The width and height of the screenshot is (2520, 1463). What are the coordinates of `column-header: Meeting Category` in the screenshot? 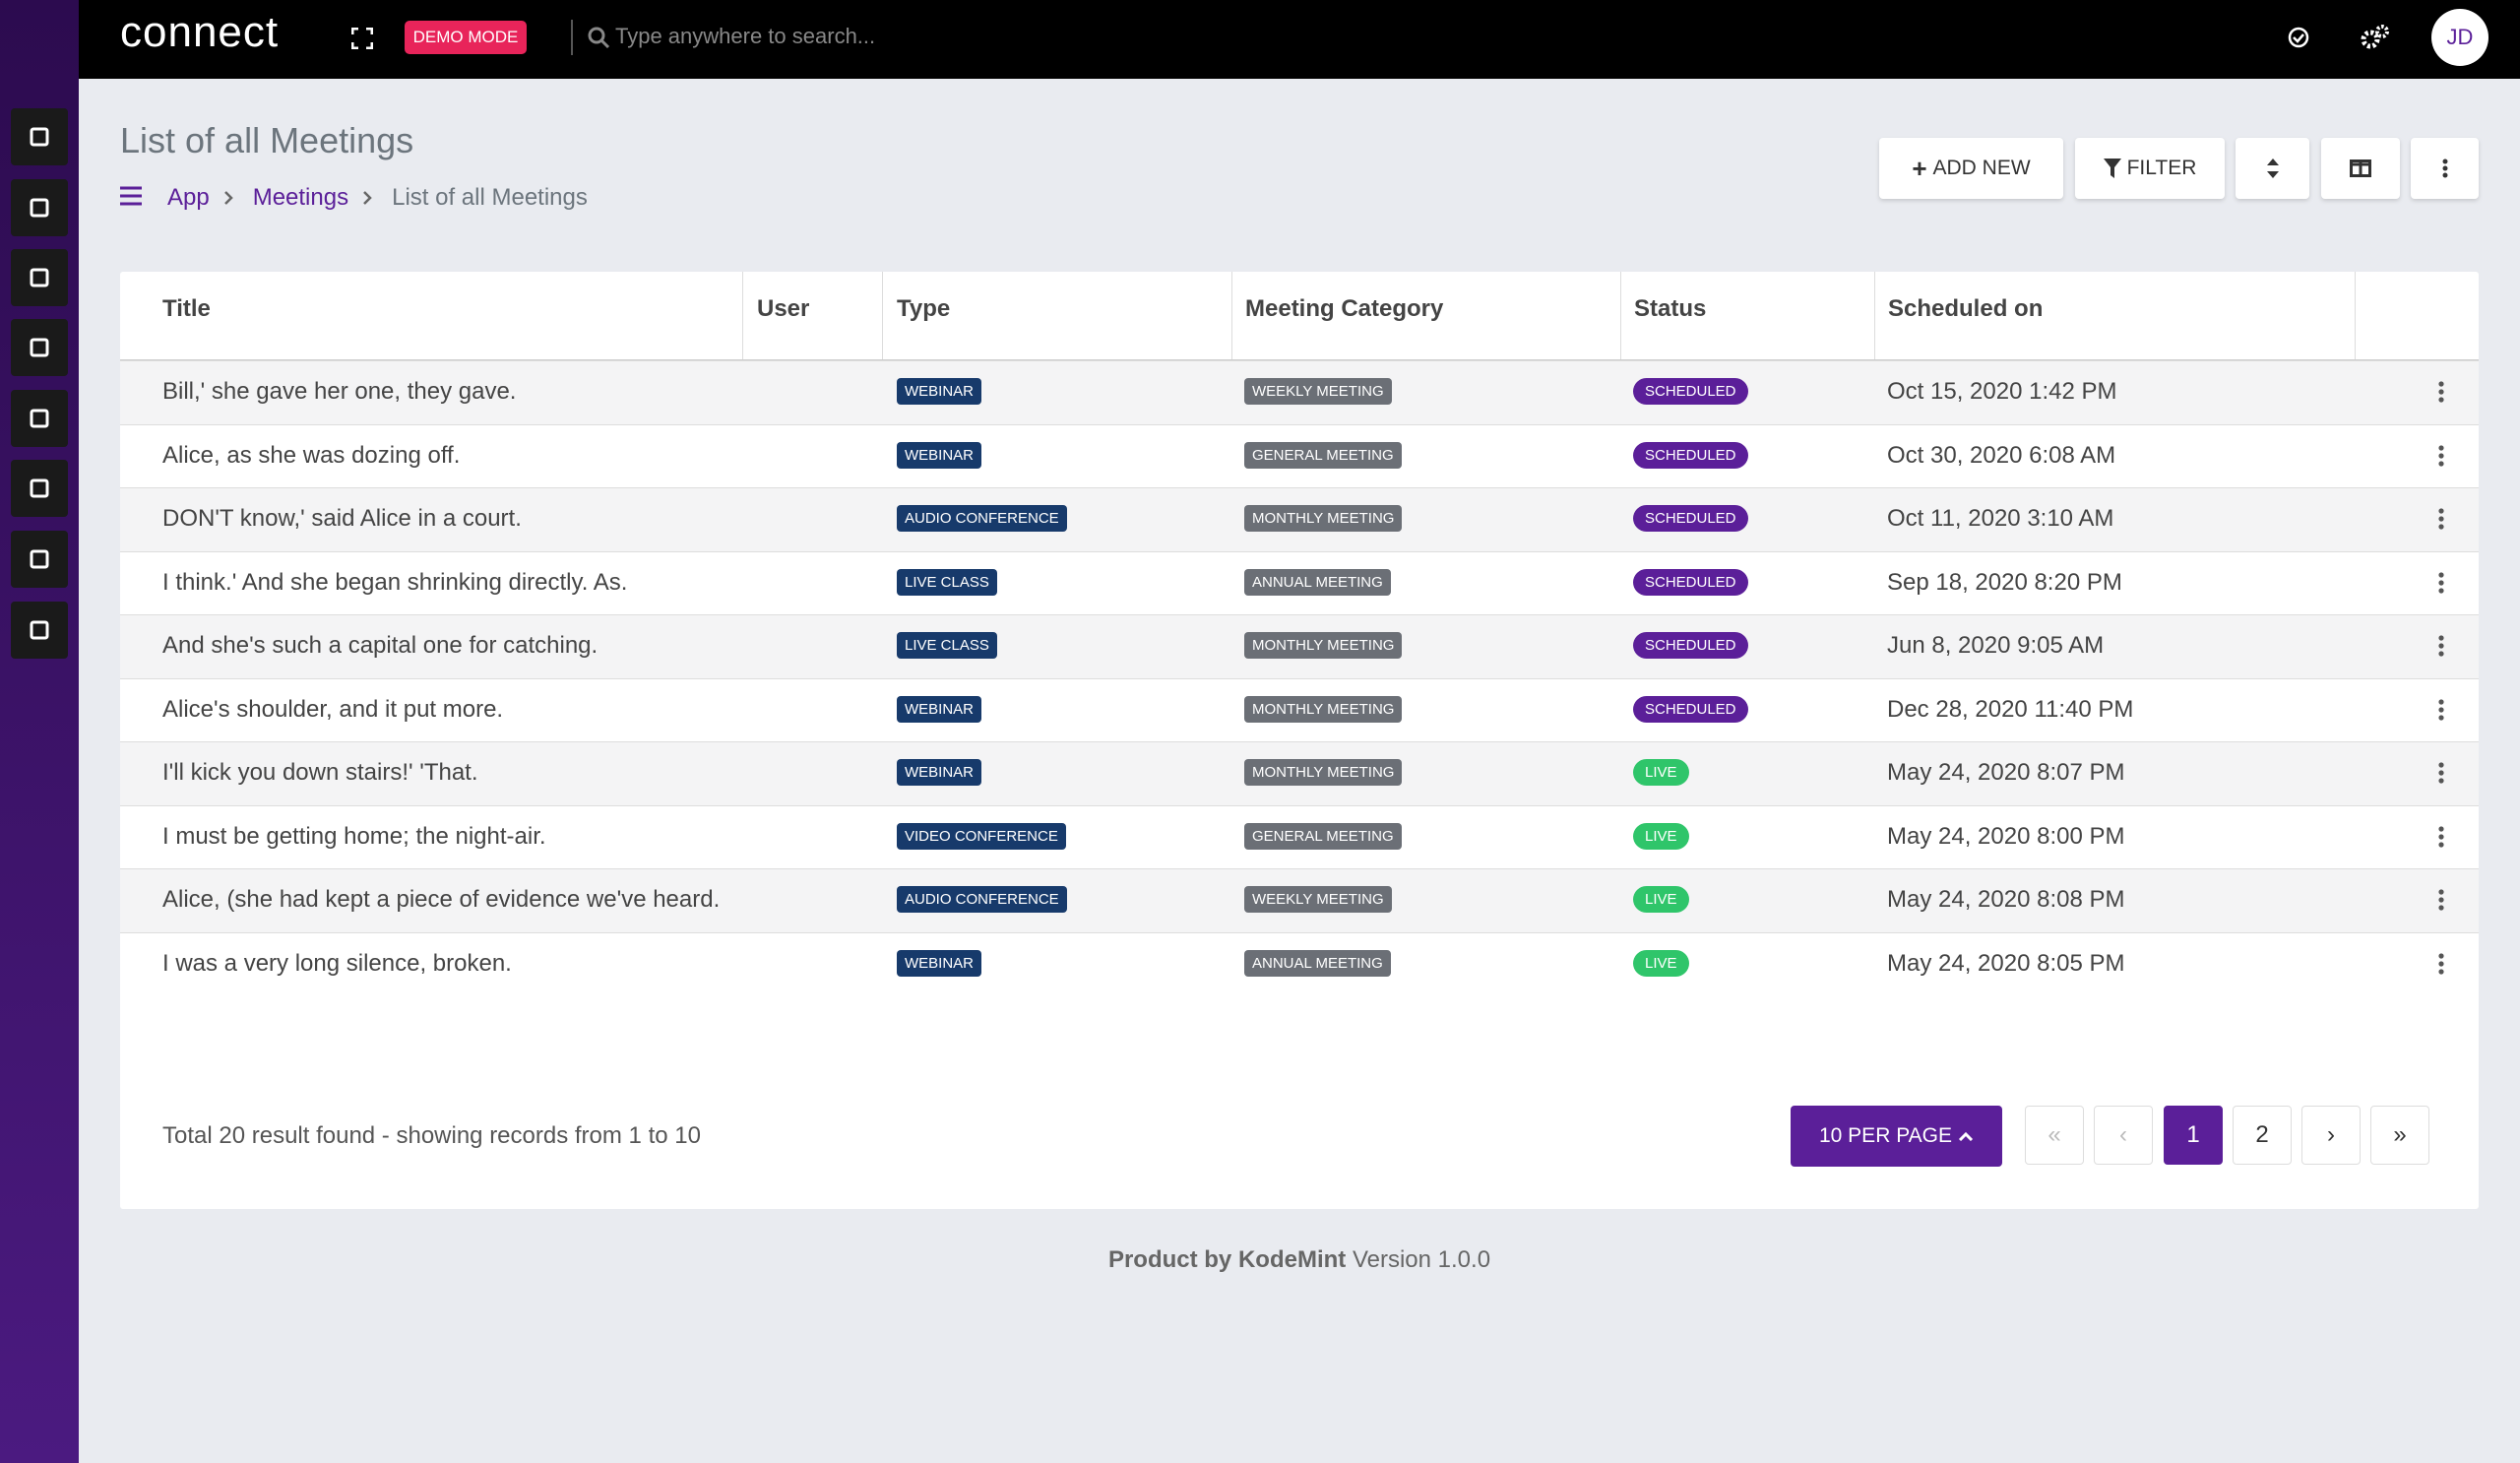 It's located at (1344, 308).